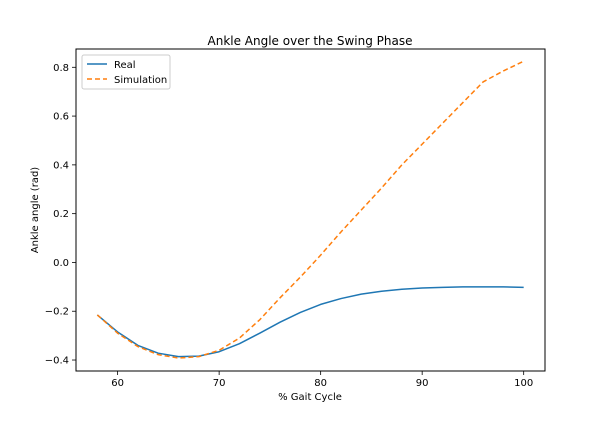  What do you see at coordinates (61, 263) in the screenshot?
I see `y-tick-label: 0.0` at bounding box center [61, 263].